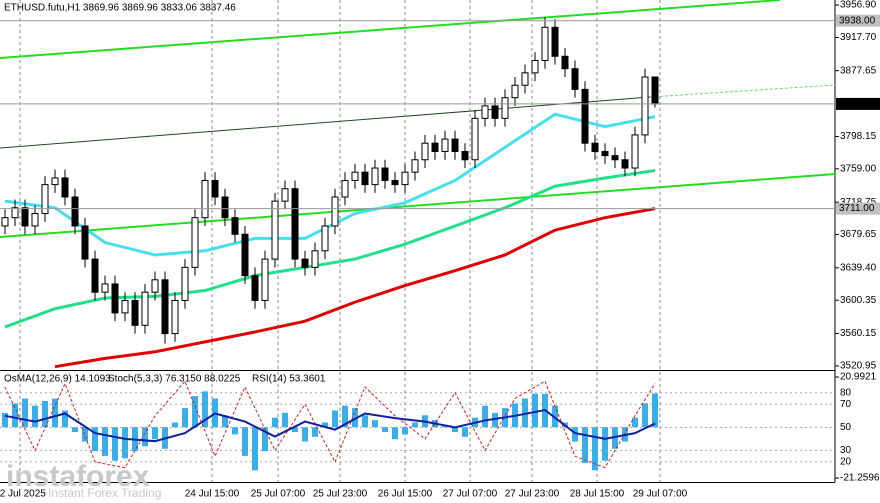 This screenshot has width=880, height=503. Describe the element at coordinates (846, 392) in the screenshot. I see `y-tick-label: 80` at that location.